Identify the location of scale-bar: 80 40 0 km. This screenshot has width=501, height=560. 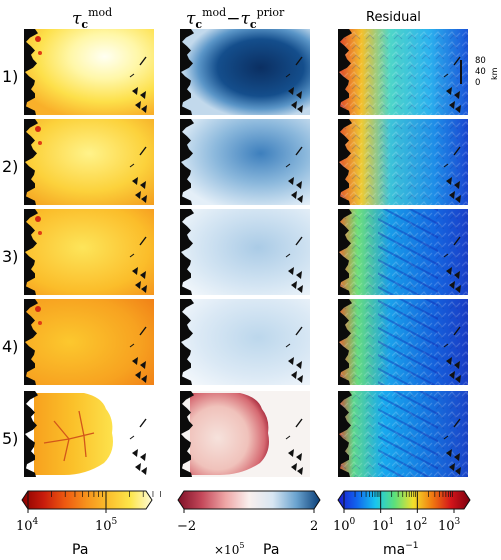
(479, 72).